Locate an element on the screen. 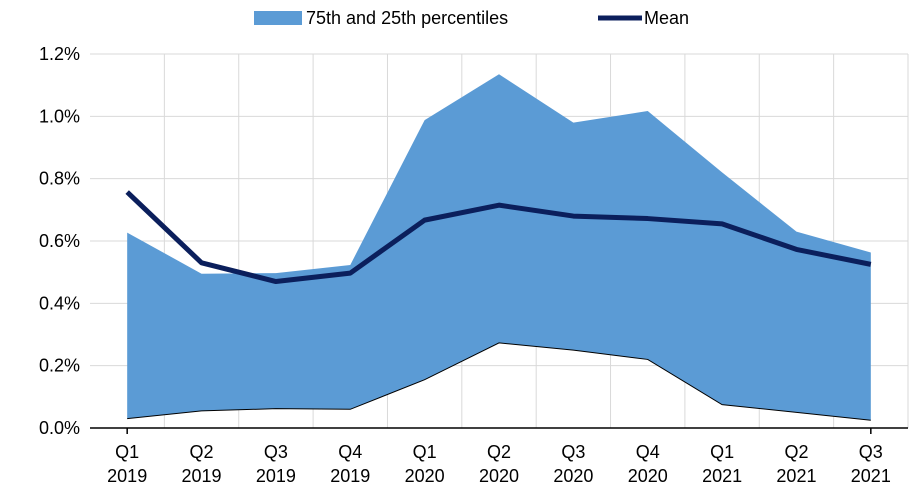 This screenshot has height=492, width=923. x-tick-label: Q4 2020 is located at coordinates (648, 464).